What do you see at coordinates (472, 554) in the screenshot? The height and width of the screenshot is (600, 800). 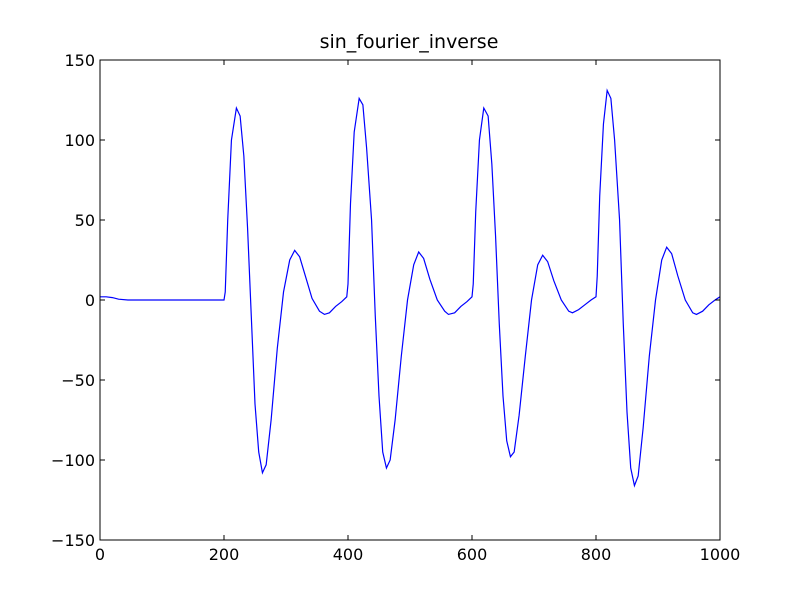 I see `x-tick-label: 600` at bounding box center [472, 554].